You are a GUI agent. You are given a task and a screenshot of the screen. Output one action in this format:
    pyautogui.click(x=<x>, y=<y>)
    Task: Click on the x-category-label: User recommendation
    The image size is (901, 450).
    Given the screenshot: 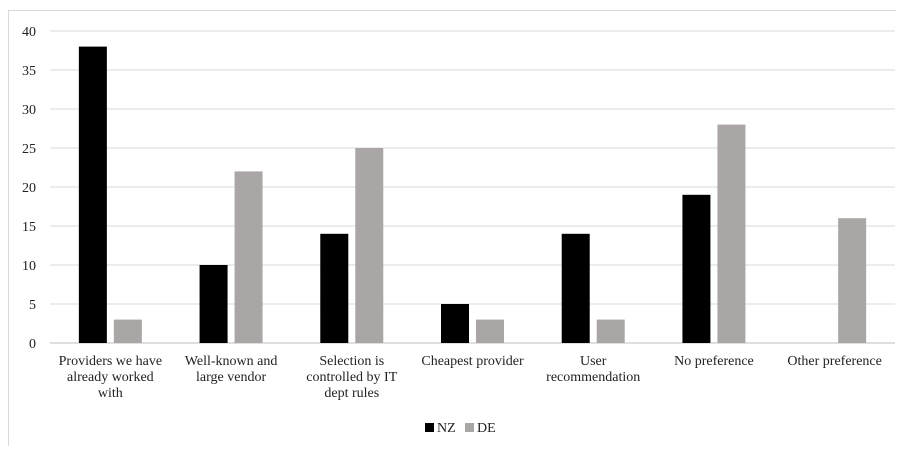 What is the action you would take?
    pyautogui.click(x=593, y=369)
    